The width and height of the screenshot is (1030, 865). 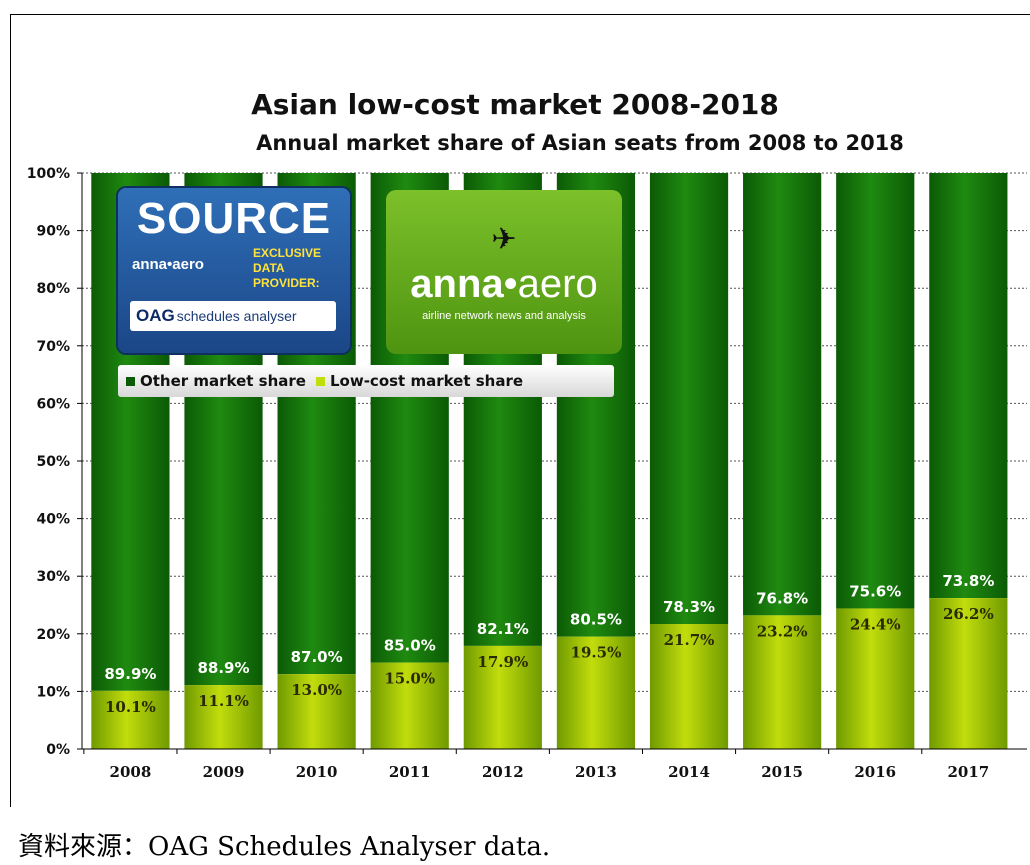 What do you see at coordinates (968, 772) in the screenshot?
I see `x-tick-label: 2017` at bounding box center [968, 772].